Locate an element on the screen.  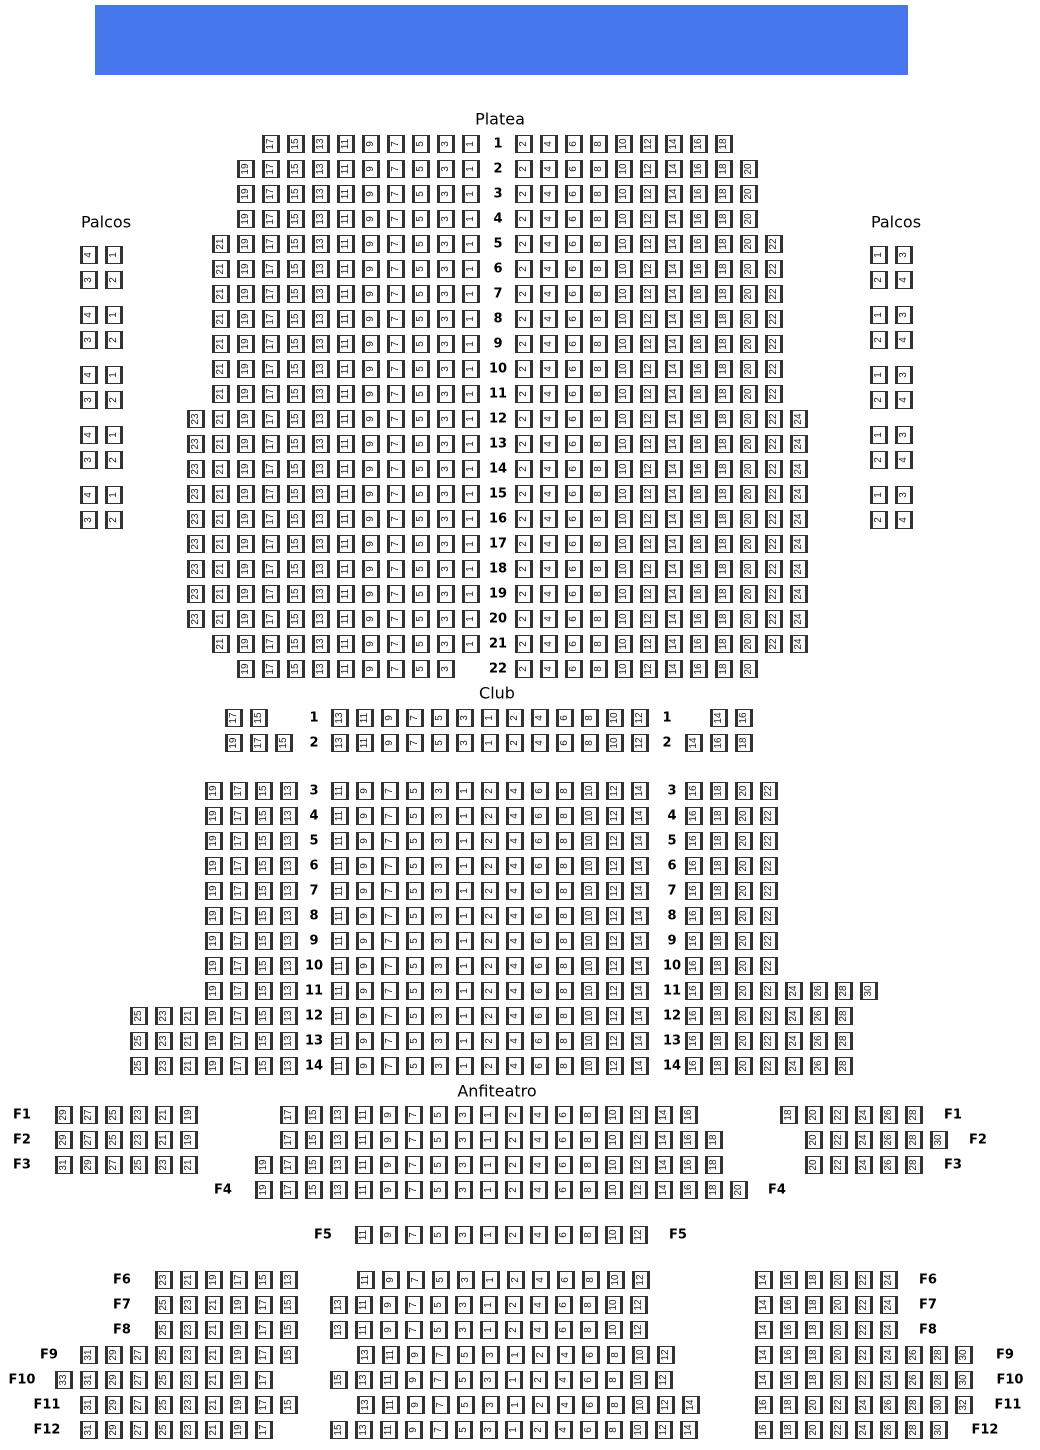
seat: 24 is located at coordinates (889, 1305).